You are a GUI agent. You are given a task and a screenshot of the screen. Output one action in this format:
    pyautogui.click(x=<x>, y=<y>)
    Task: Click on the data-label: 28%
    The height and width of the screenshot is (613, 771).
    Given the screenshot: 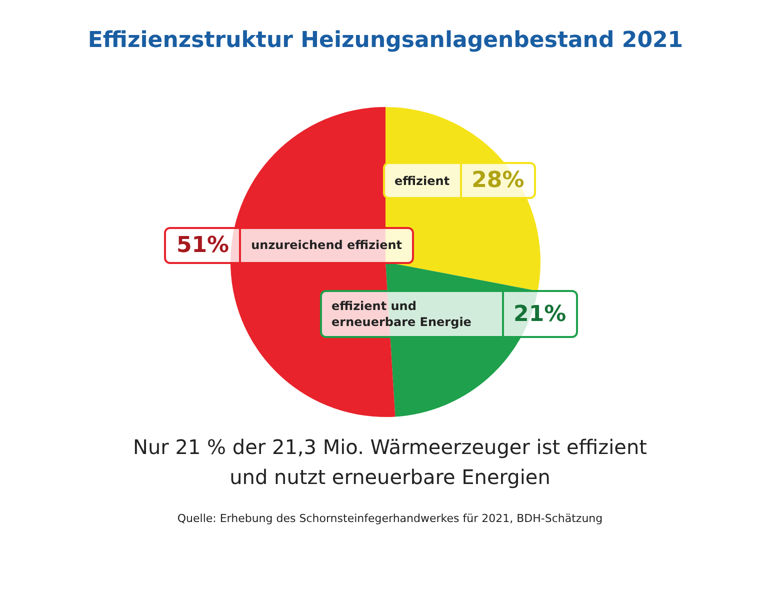 What is the action you would take?
    pyautogui.click(x=498, y=181)
    